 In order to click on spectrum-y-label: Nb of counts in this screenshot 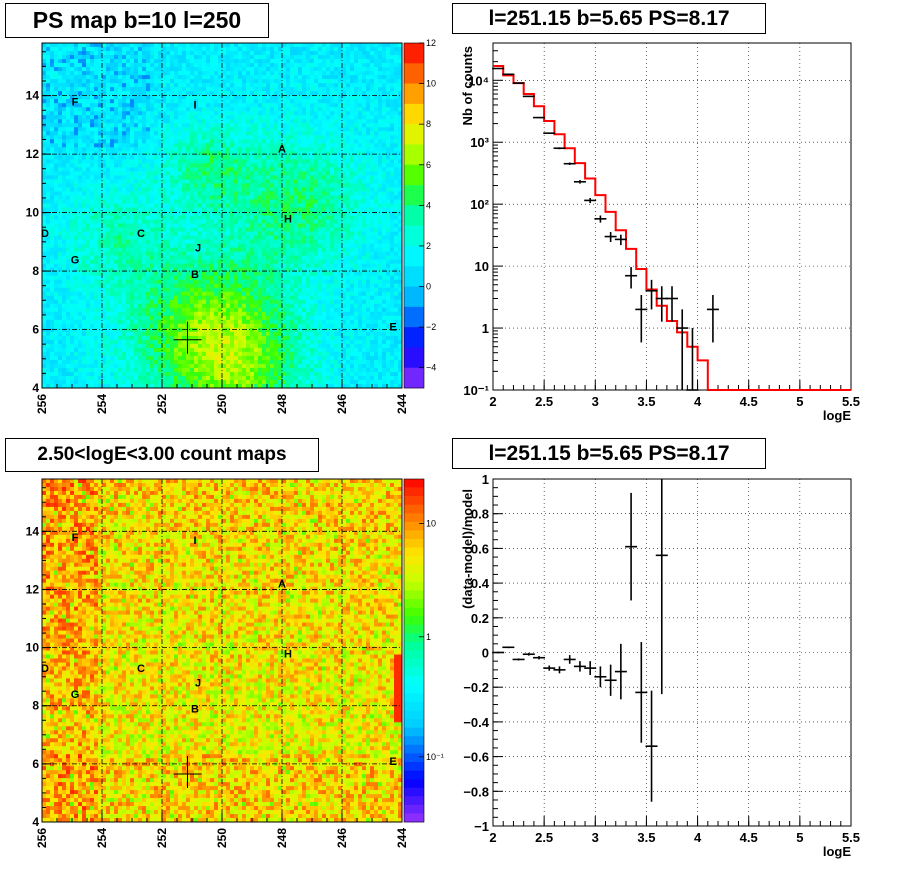, I will do `click(467, 85)`.